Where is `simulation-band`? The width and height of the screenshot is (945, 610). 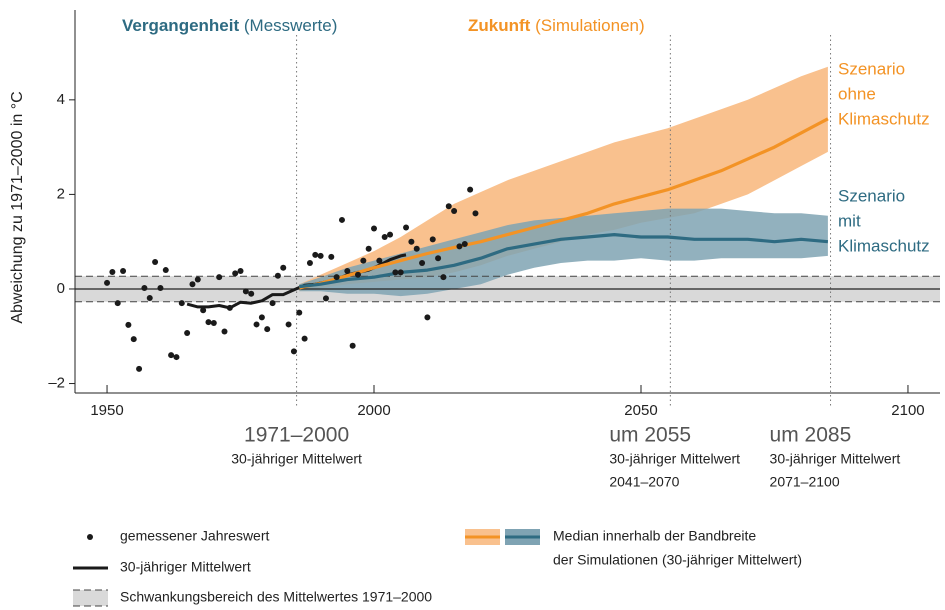 simulation-band is located at coordinates (563, 252).